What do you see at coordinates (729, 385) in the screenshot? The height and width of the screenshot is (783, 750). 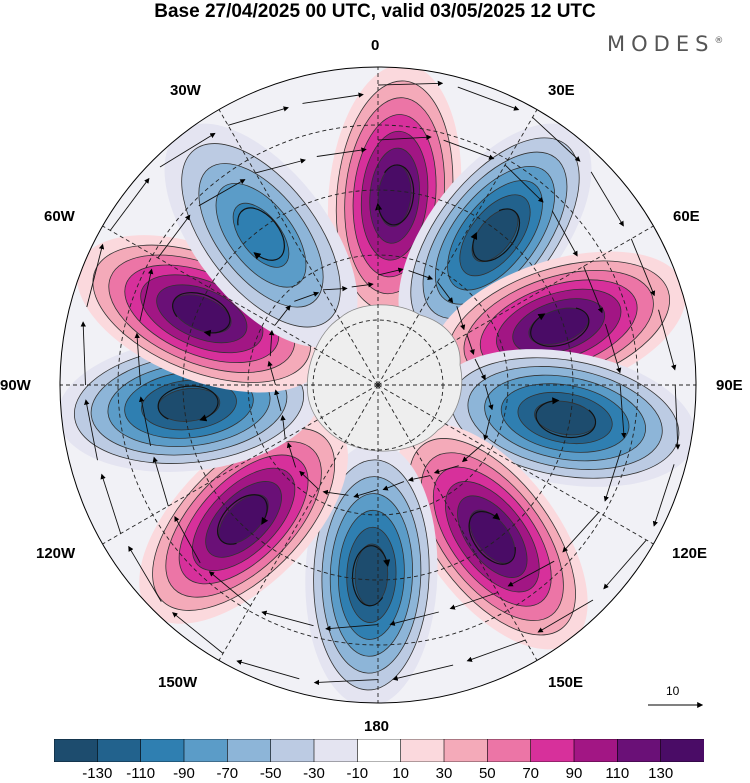 I see `lon-label-90e: 90E` at bounding box center [729, 385].